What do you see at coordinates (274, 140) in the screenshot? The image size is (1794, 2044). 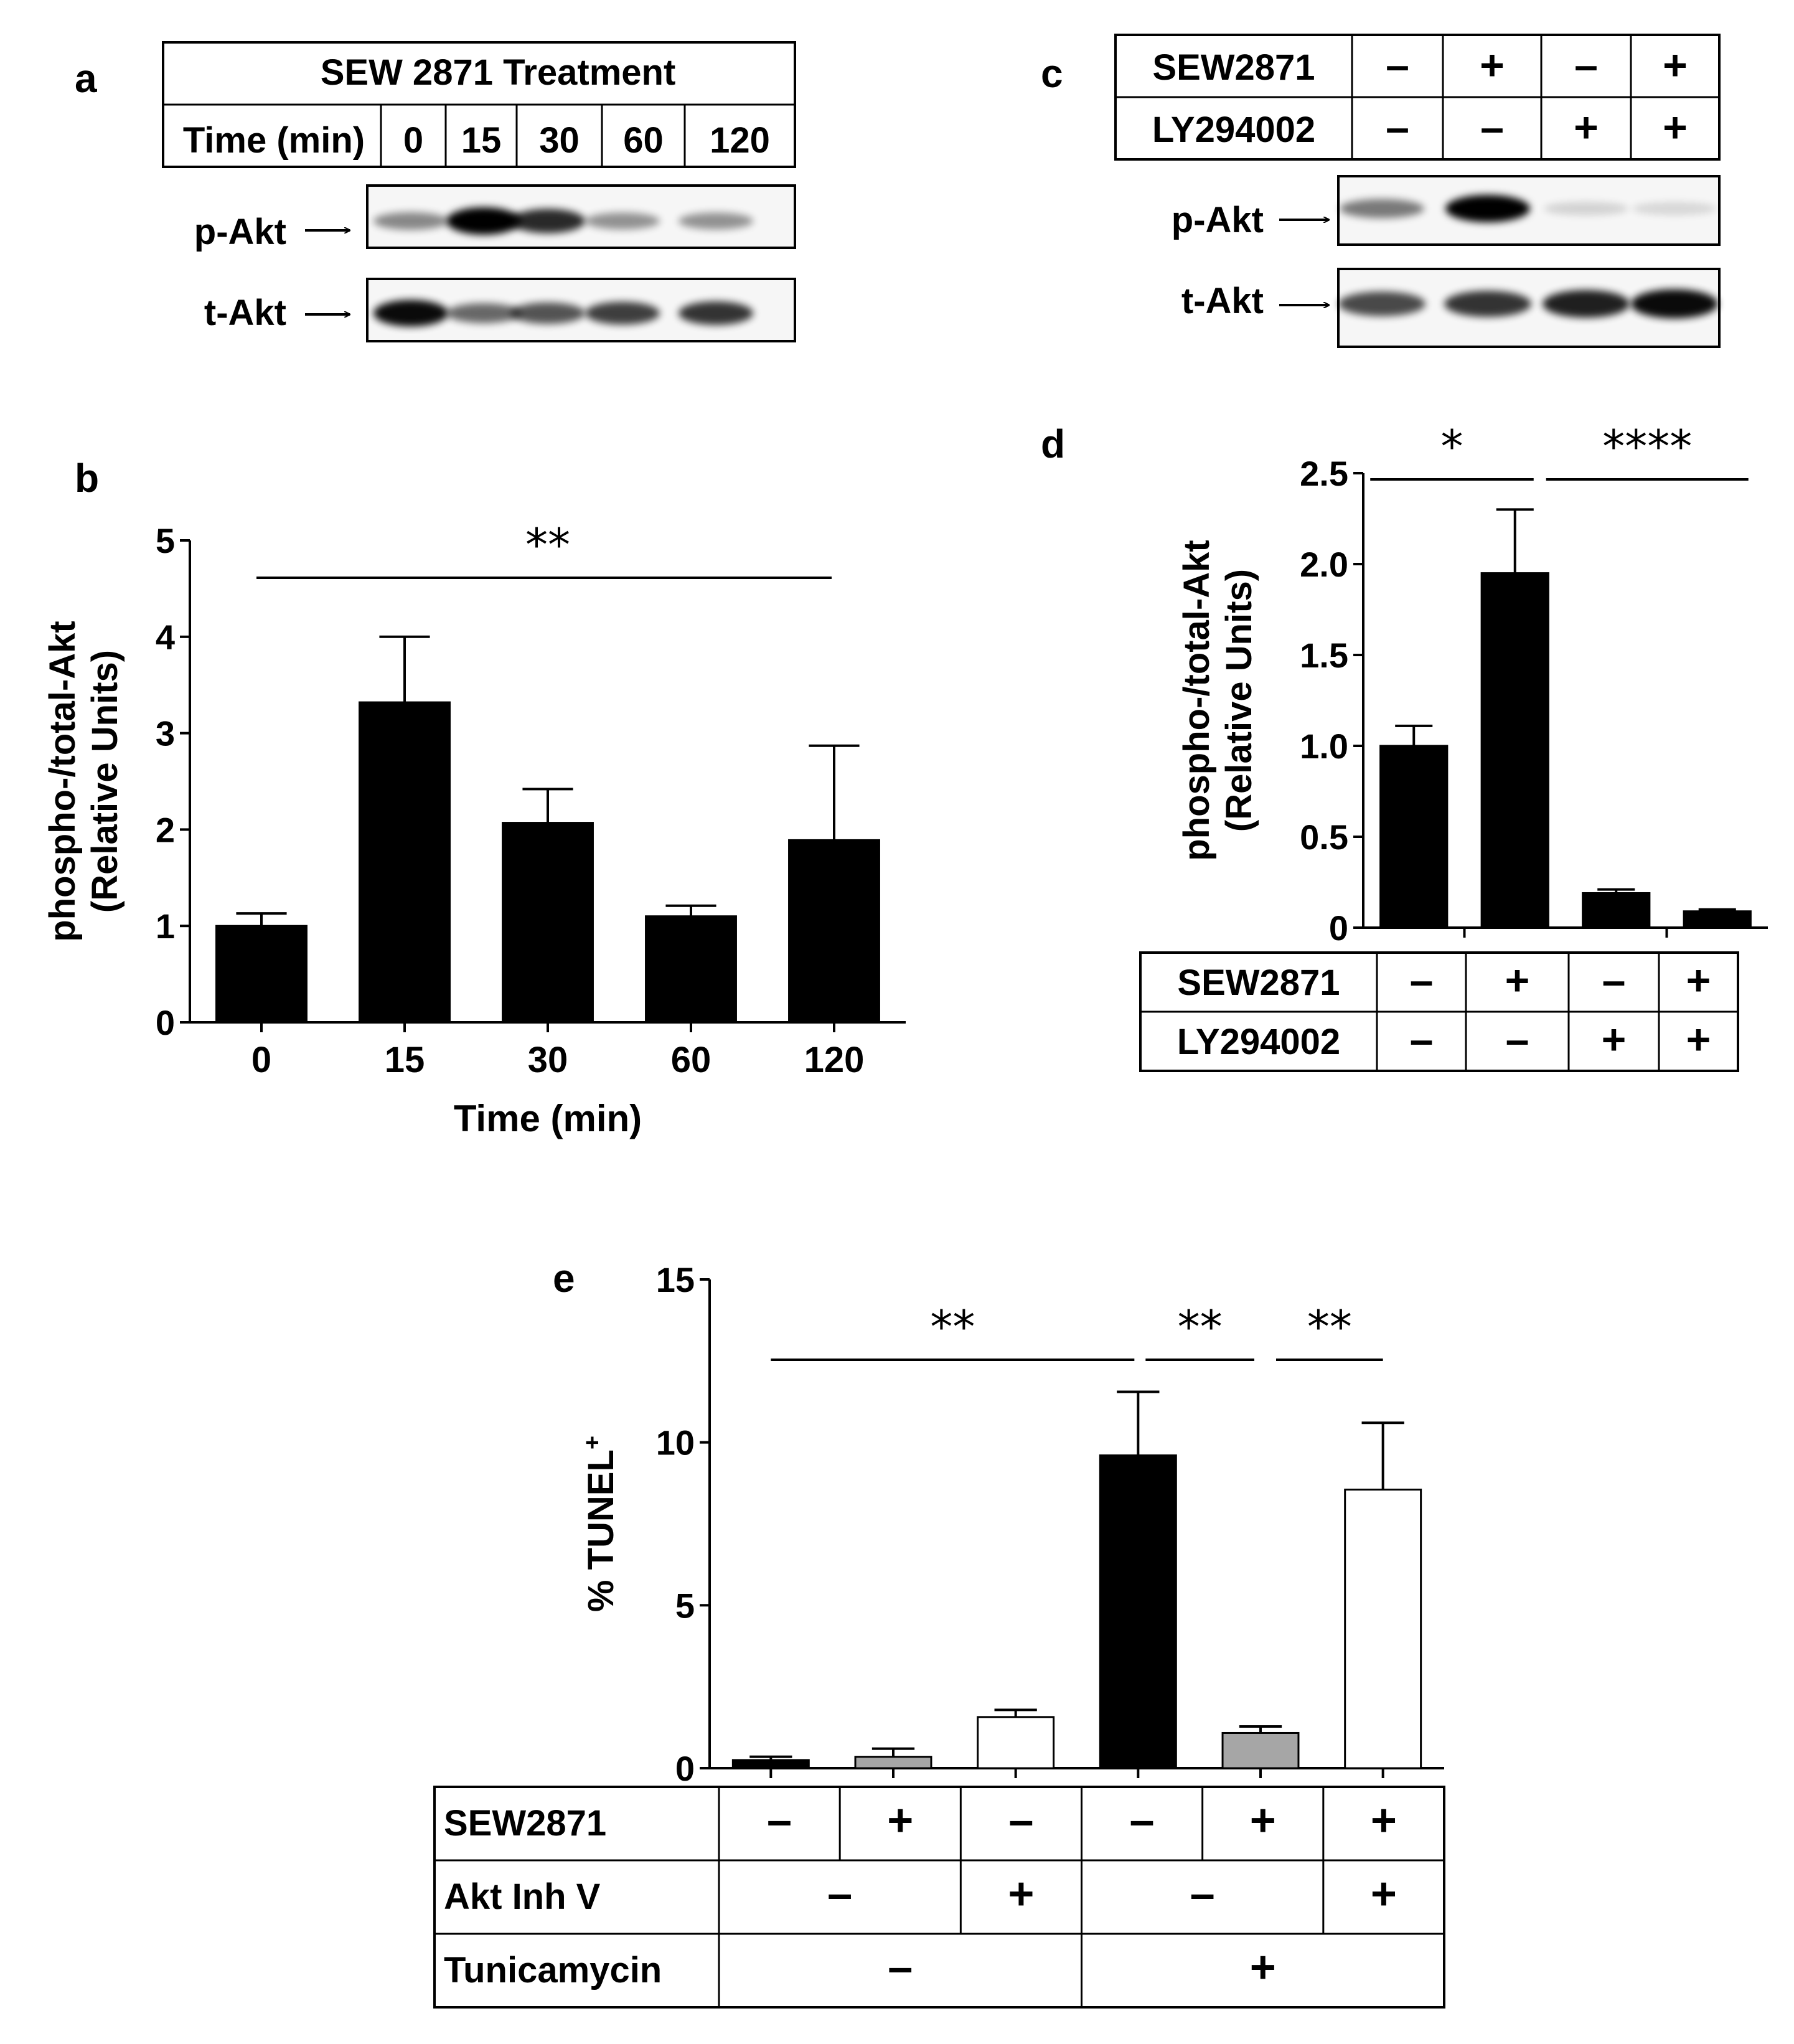 I see `blot-a-time-label: Time (min)` at bounding box center [274, 140].